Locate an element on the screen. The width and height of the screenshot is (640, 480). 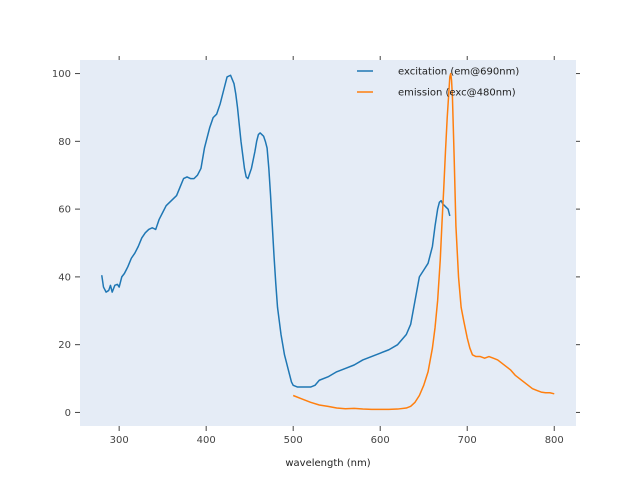
x-tick-label: 700 is located at coordinates (467, 440).